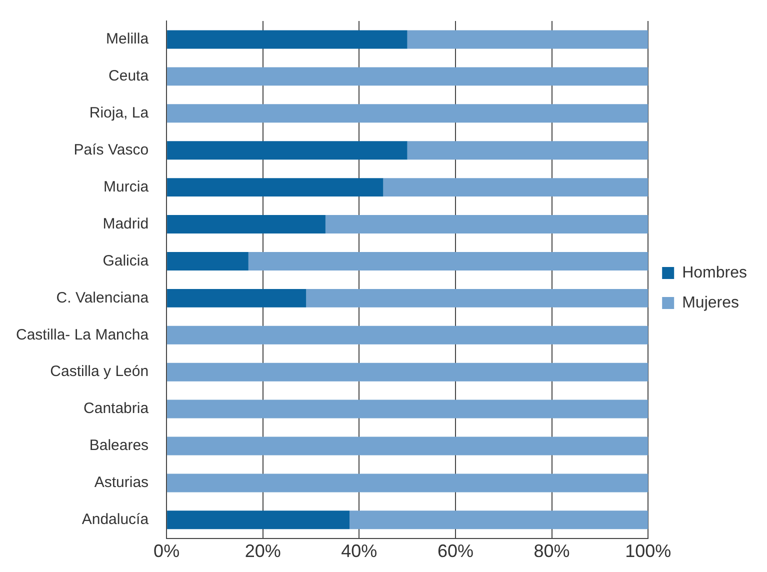 This screenshot has height=572, width=767. Describe the element at coordinates (83, 335) in the screenshot. I see `y-tick-label: Castilla- La Mancha` at that location.